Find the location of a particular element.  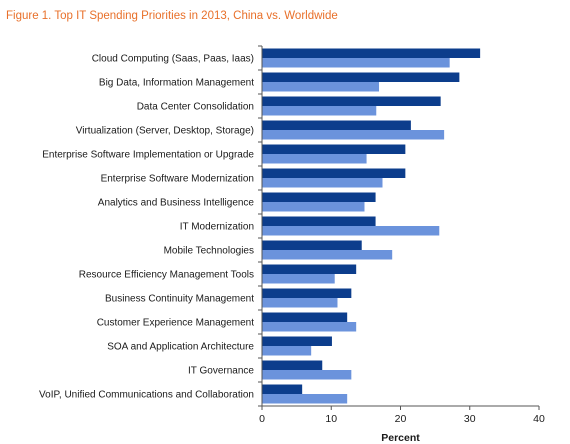

category-label: Big Data, Information Management is located at coordinates (176, 83).